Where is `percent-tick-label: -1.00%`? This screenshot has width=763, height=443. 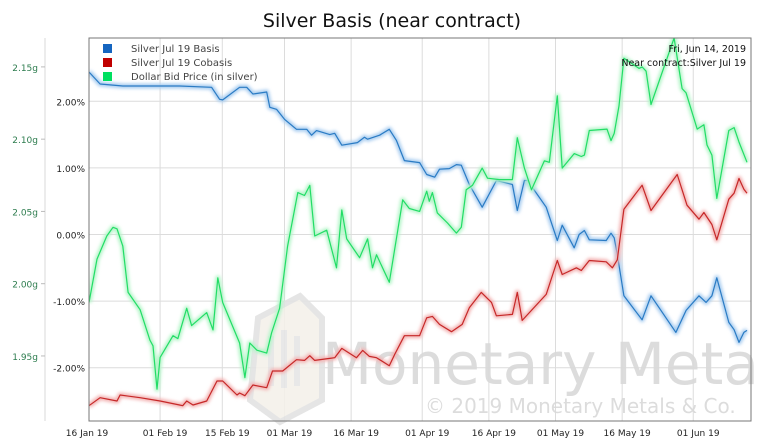 percent-tick-label: -1.00% is located at coordinates (69, 303).